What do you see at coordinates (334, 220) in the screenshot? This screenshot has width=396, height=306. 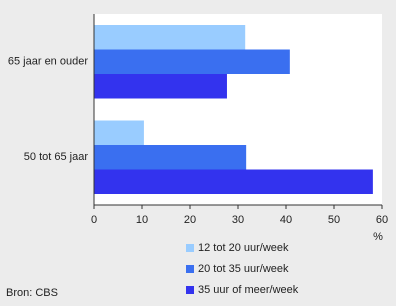 I see `x-tick-label: 50` at bounding box center [334, 220].